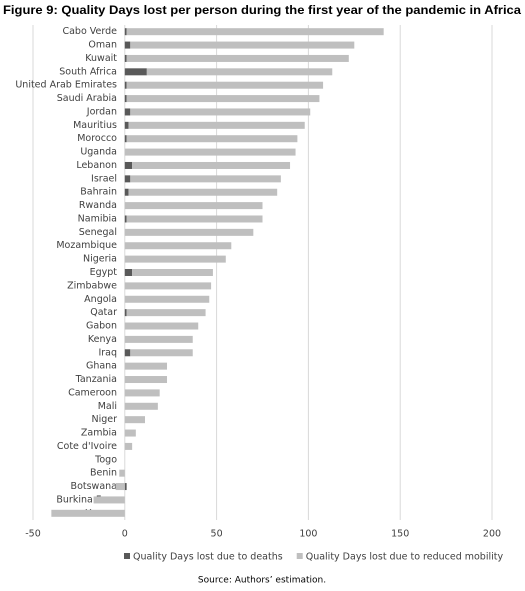 The image size is (525, 591). I want to click on y-tick-label: Cameroon, so click(92, 392).